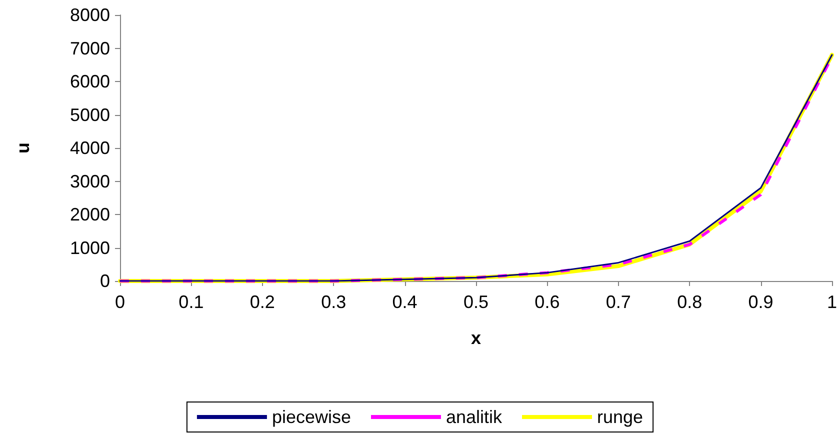 Image resolution: width=840 pixels, height=437 pixels. I want to click on x-tick-label: 1, so click(831, 302).